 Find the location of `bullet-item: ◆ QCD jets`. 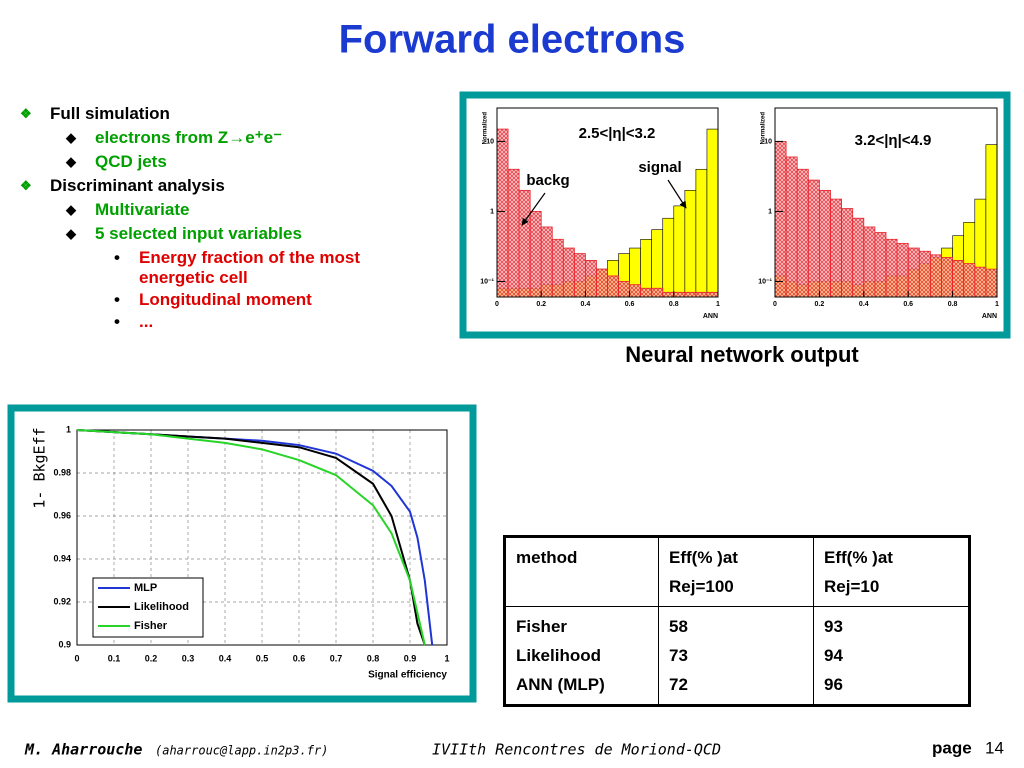

bullet-item: ◆ QCD jets is located at coordinates (238, 162).